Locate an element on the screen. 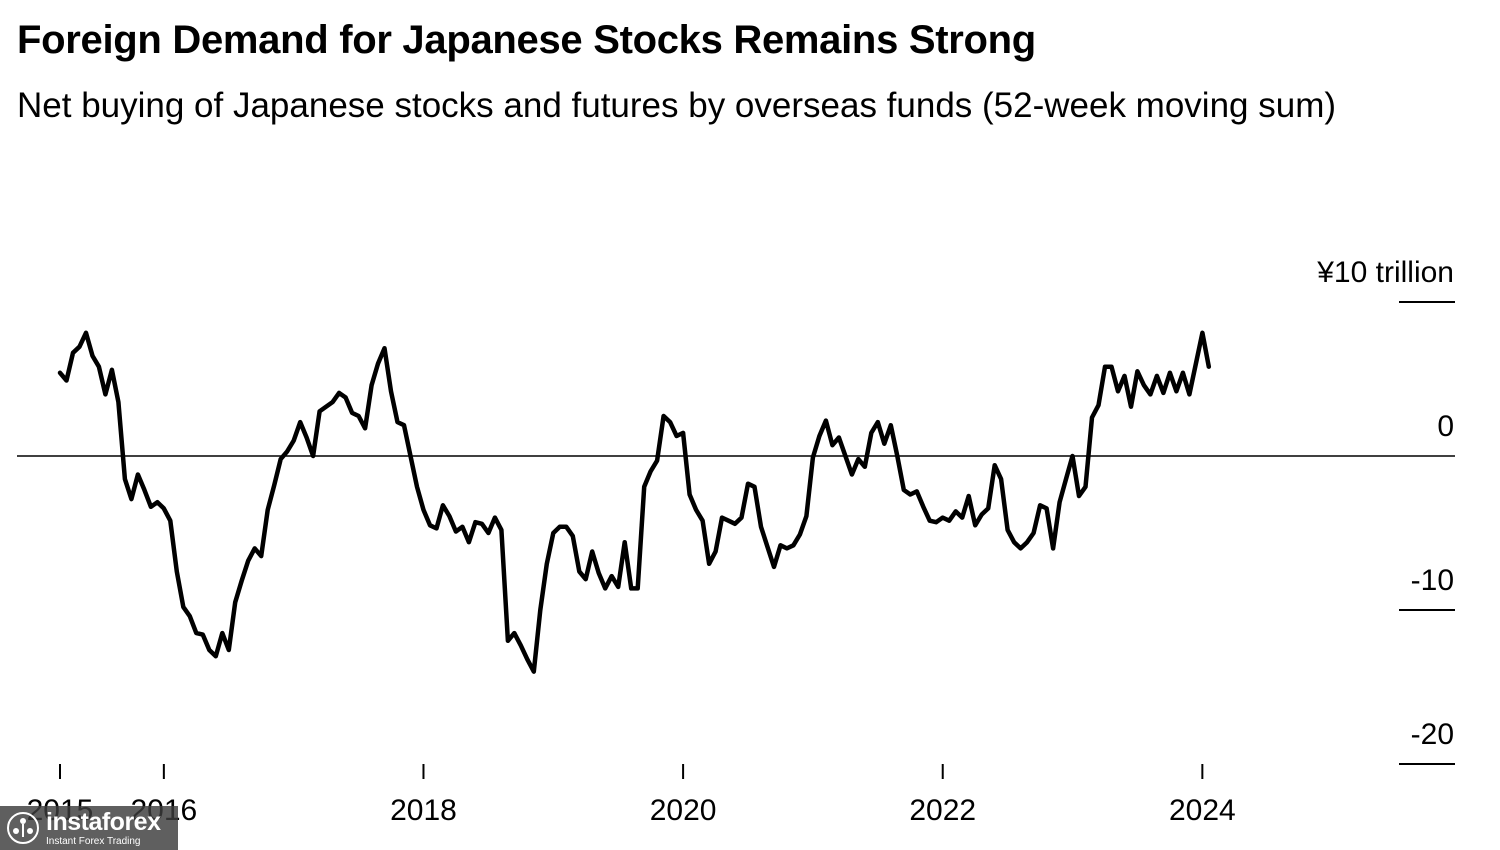 This screenshot has width=1500, height=850. y-tick-label: -20 is located at coordinates (1432, 734).